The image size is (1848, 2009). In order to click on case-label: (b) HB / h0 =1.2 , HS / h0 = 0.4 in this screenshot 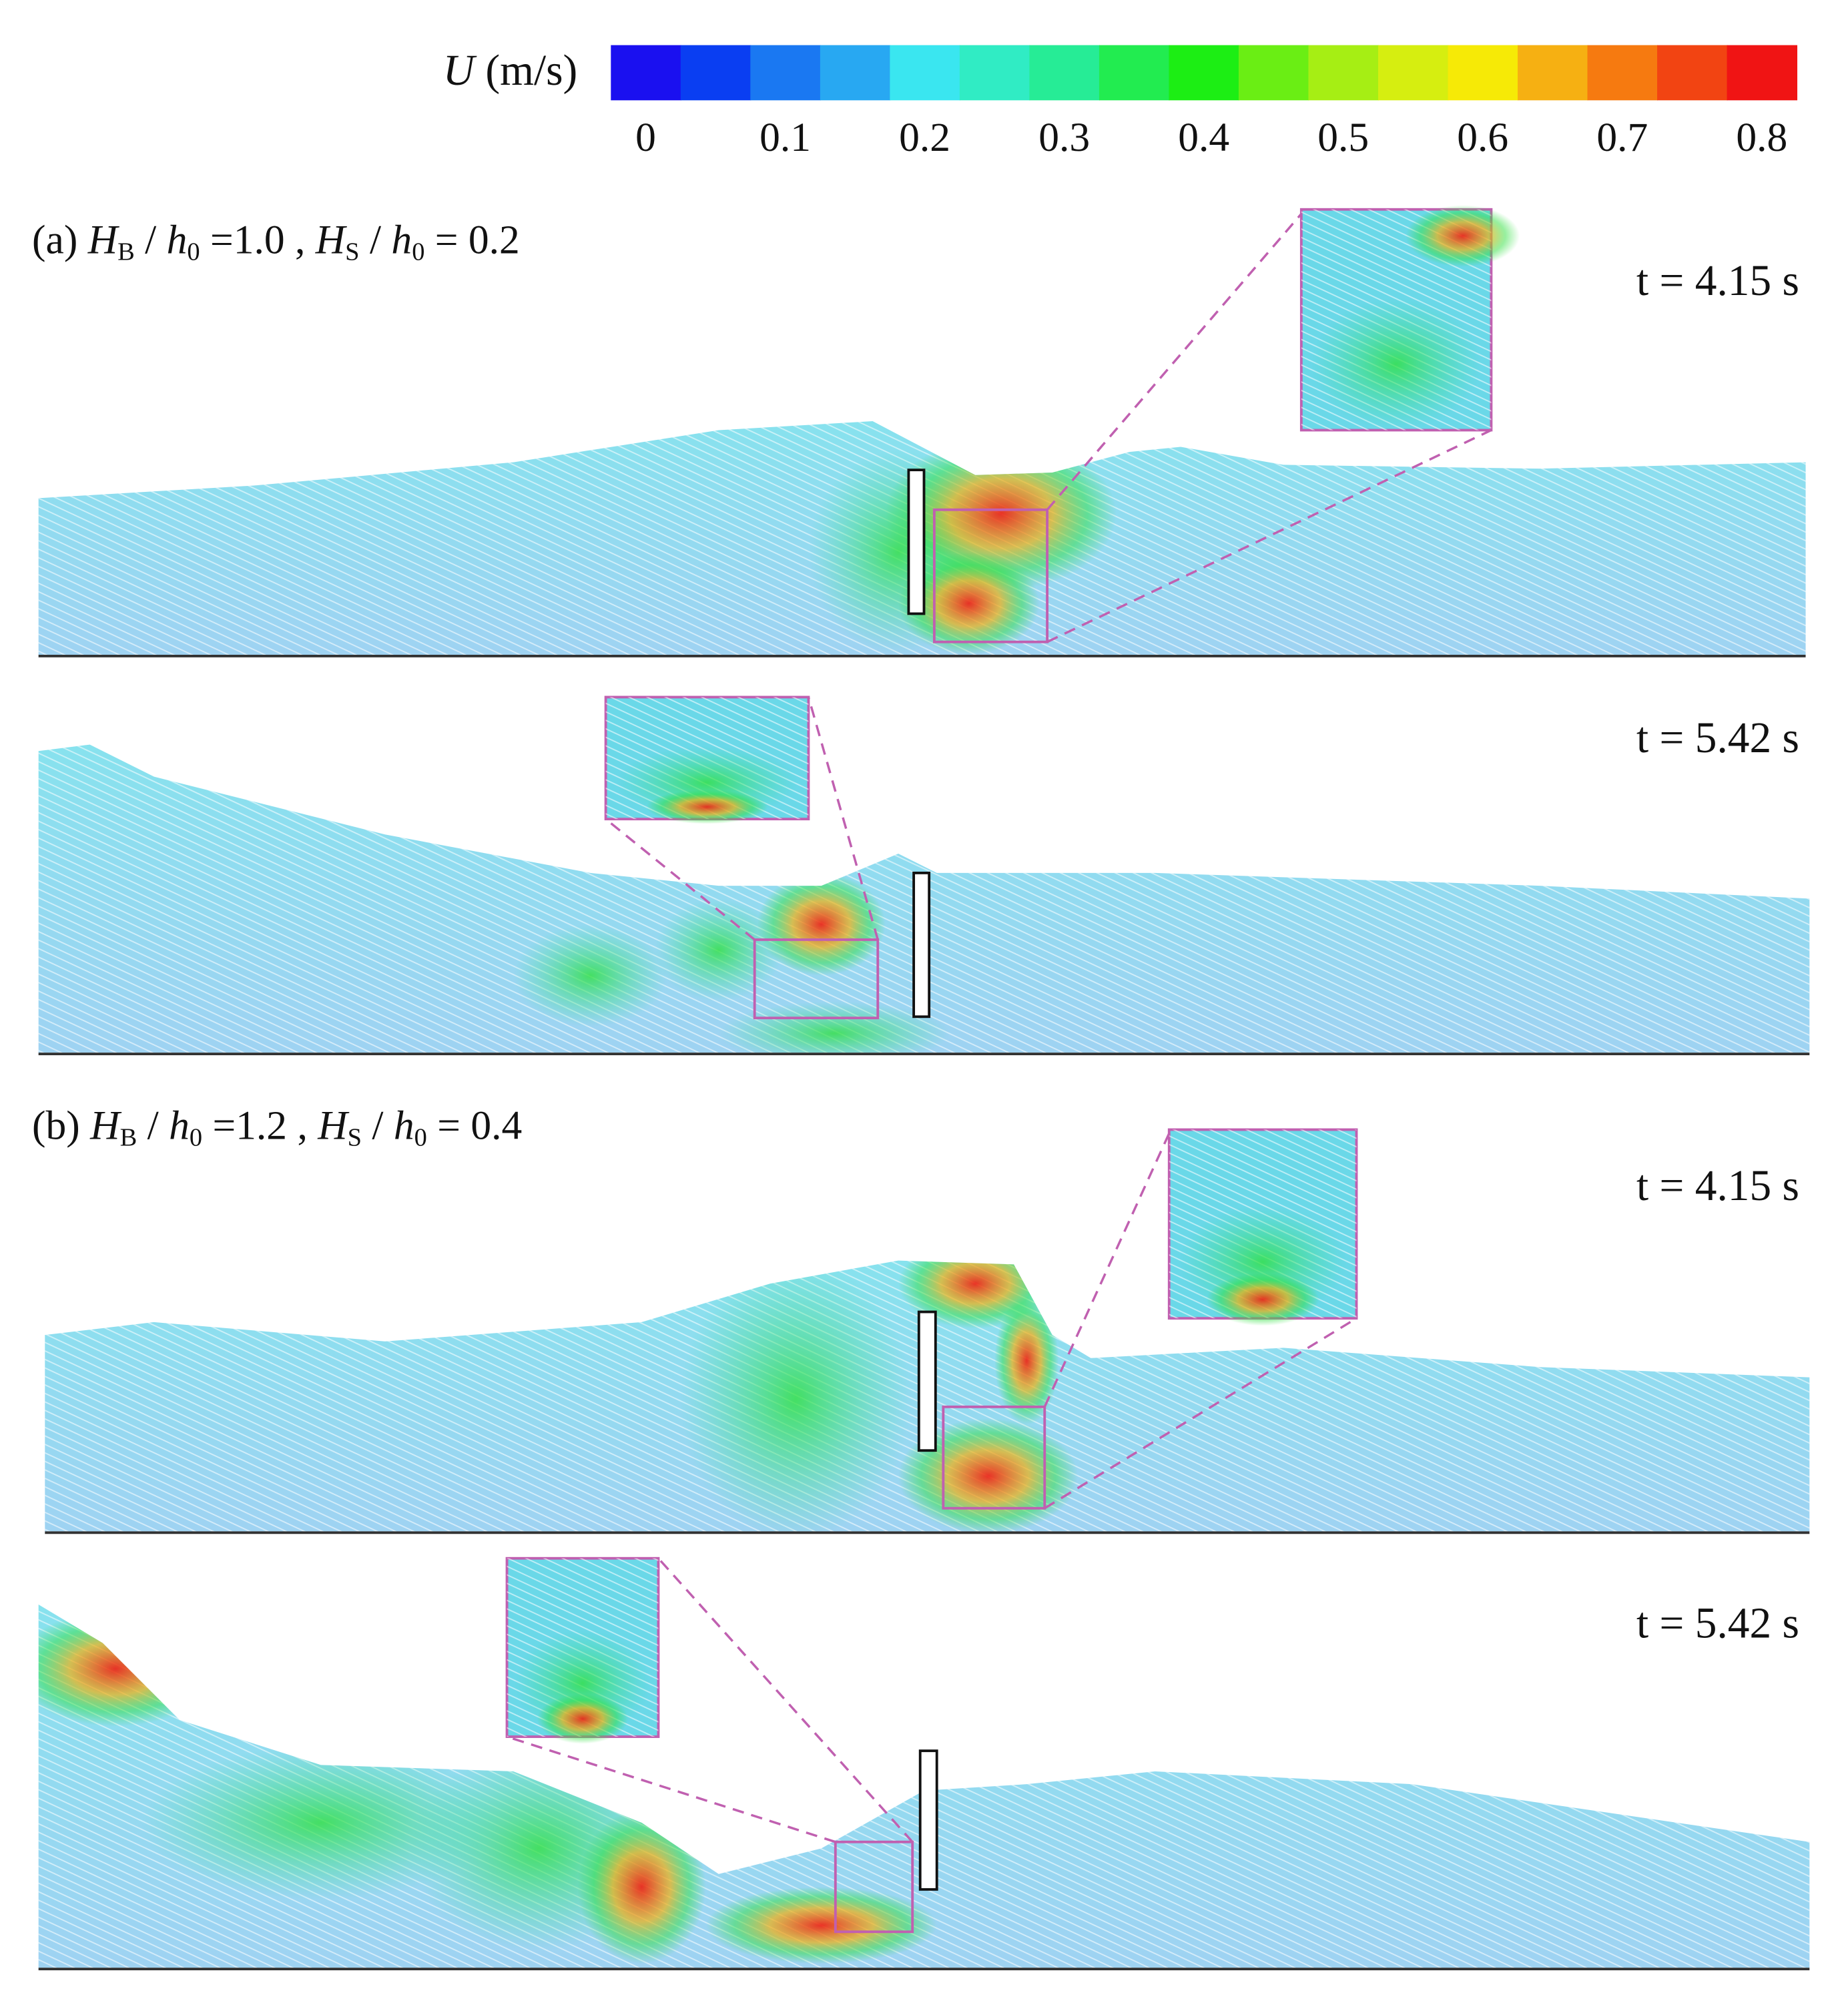, I will do `click(277, 1127)`.